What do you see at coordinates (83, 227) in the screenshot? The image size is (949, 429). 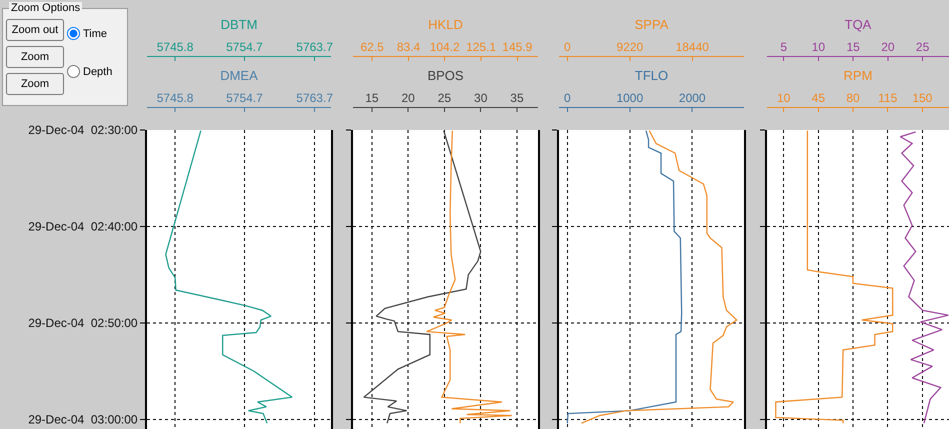 I see `y-tick-label: 29-Dec-04 02:40:00` at bounding box center [83, 227].